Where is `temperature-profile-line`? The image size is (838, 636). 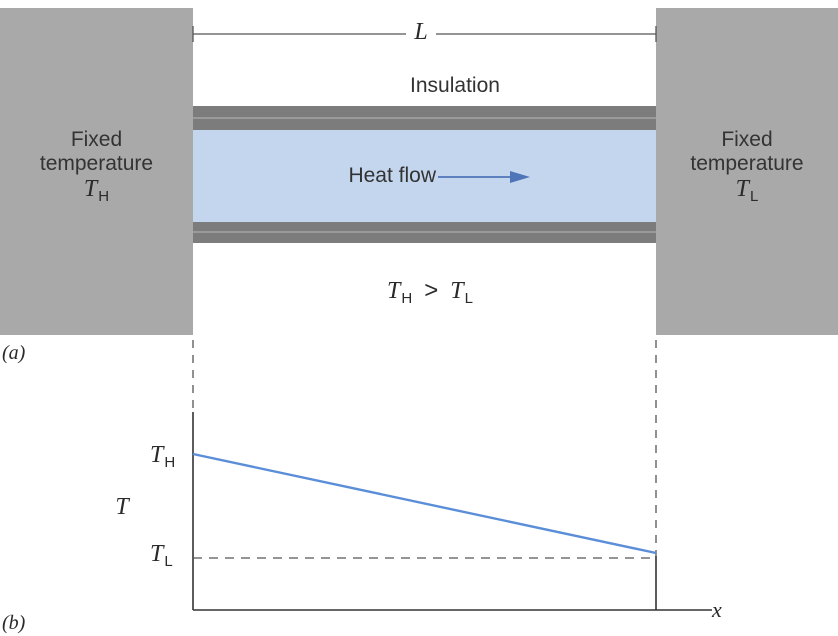 temperature-profile-line is located at coordinates (424, 503).